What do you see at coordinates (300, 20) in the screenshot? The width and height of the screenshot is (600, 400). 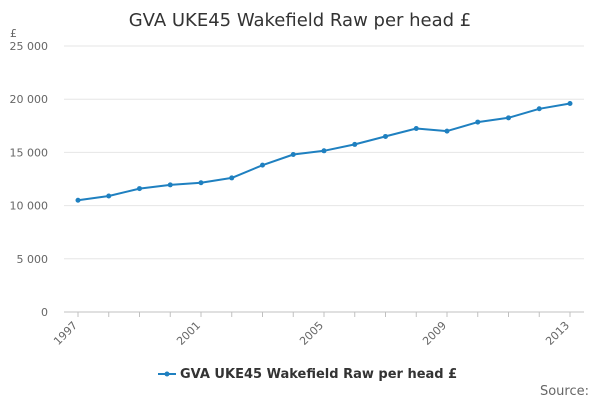 I see `chart-title: GVA UKE45 Wakefield Raw per head £` at bounding box center [300, 20].